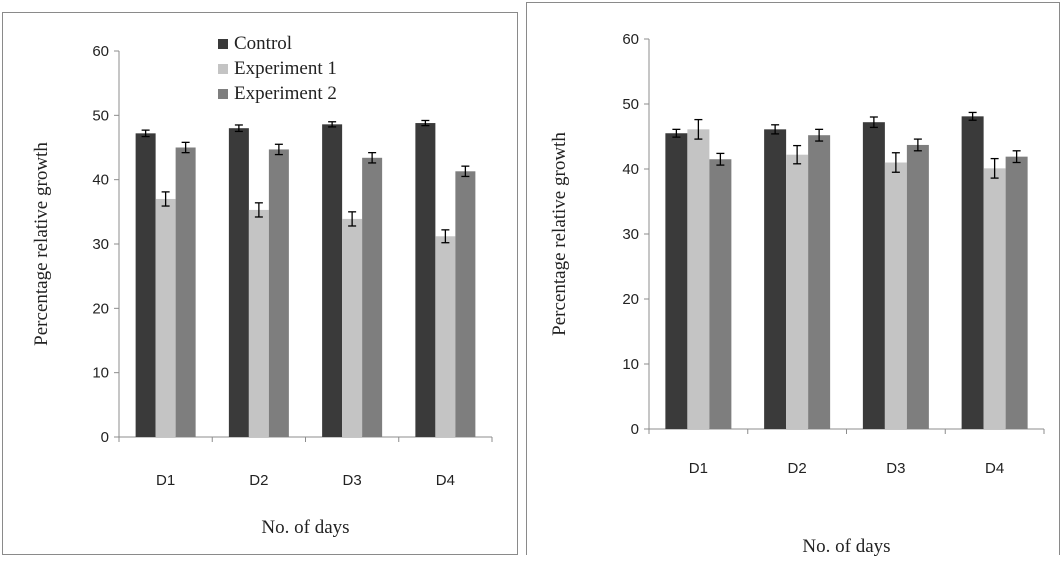  What do you see at coordinates (145, 285) in the screenshot?
I see `bar-control-d1` at bounding box center [145, 285].